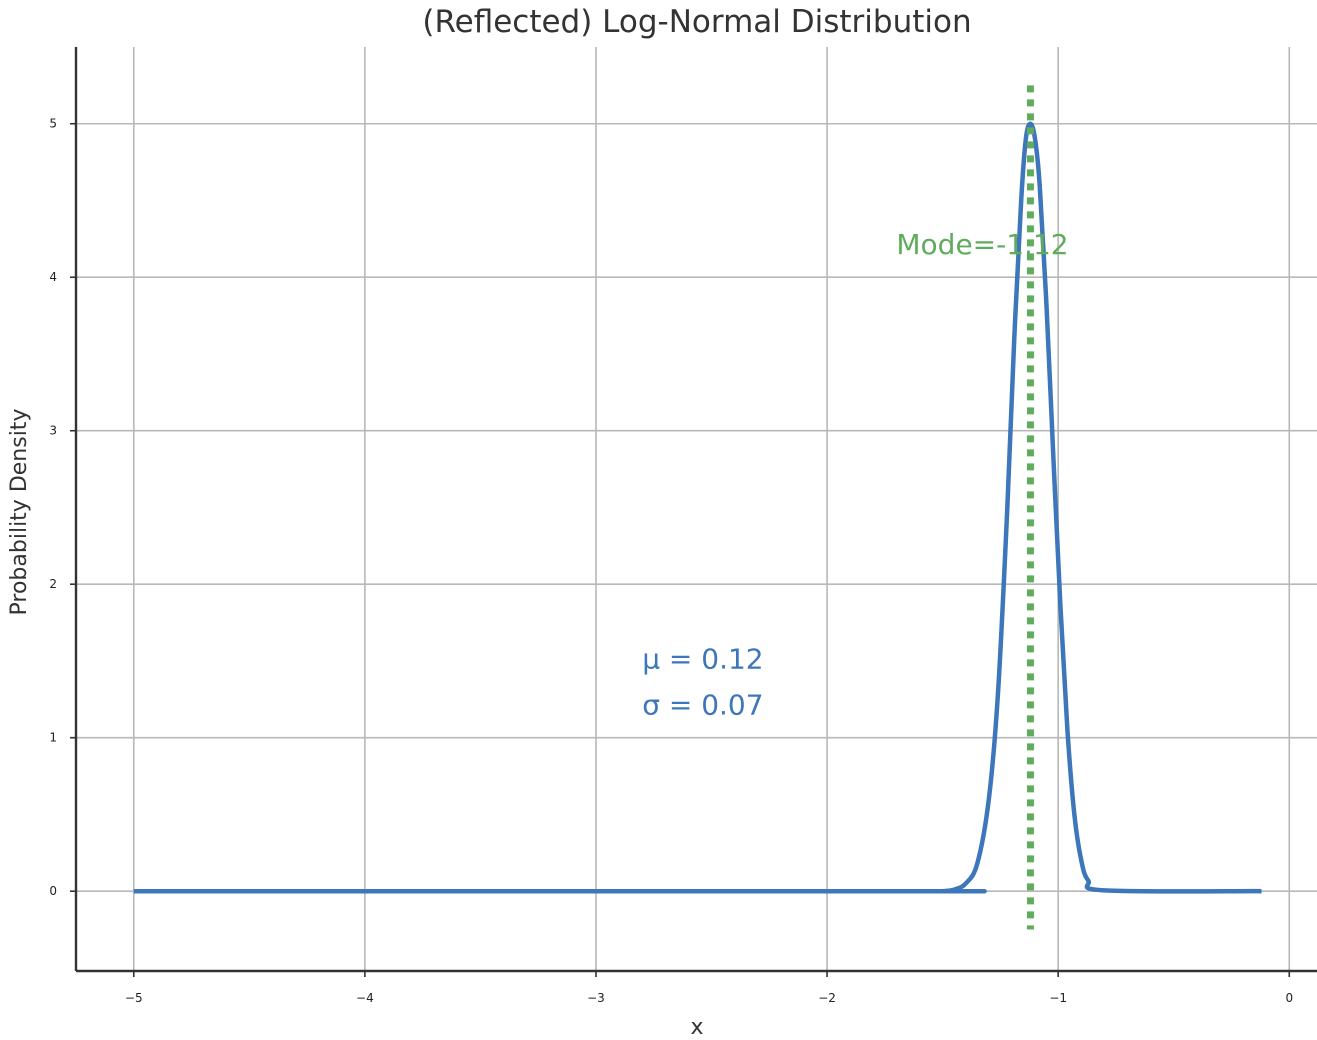 The width and height of the screenshot is (1317, 1040). I want to click on x-tick-label: −3, so click(596, 998).